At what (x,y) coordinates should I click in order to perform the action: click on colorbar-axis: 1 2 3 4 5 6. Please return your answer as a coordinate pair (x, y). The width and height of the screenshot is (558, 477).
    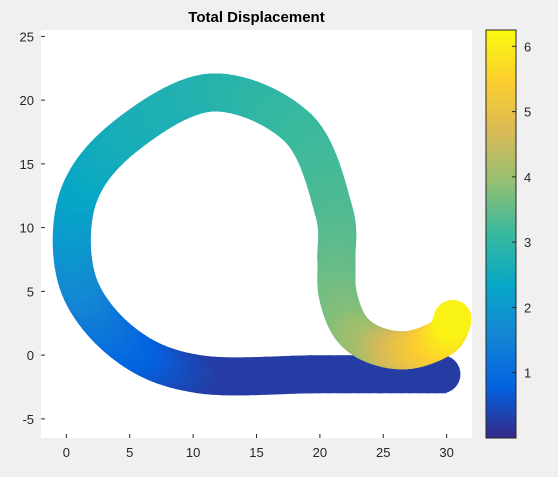
    Looking at the image, I should click on (521, 210).